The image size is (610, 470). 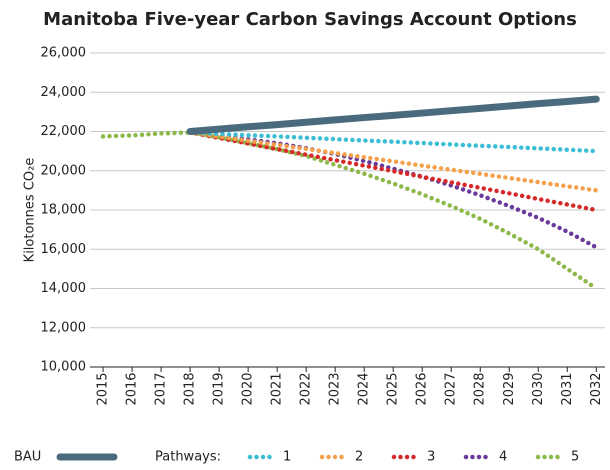 What do you see at coordinates (306, 388) in the screenshot?
I see `x-tick-label: 2022` at bounding box center [306, 388].